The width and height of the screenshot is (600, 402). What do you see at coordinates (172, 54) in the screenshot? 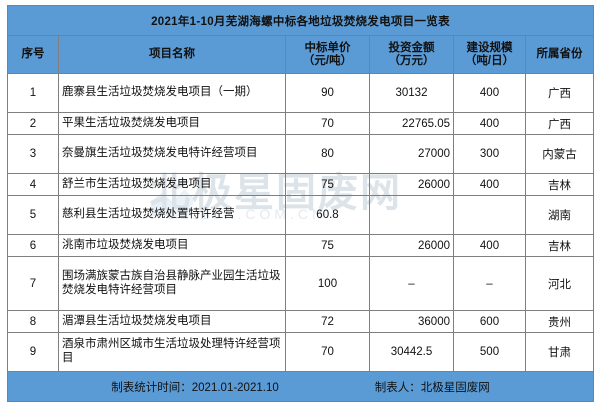
I see `column-header-project-name: 项目名称` at bounding box center [172, 54].